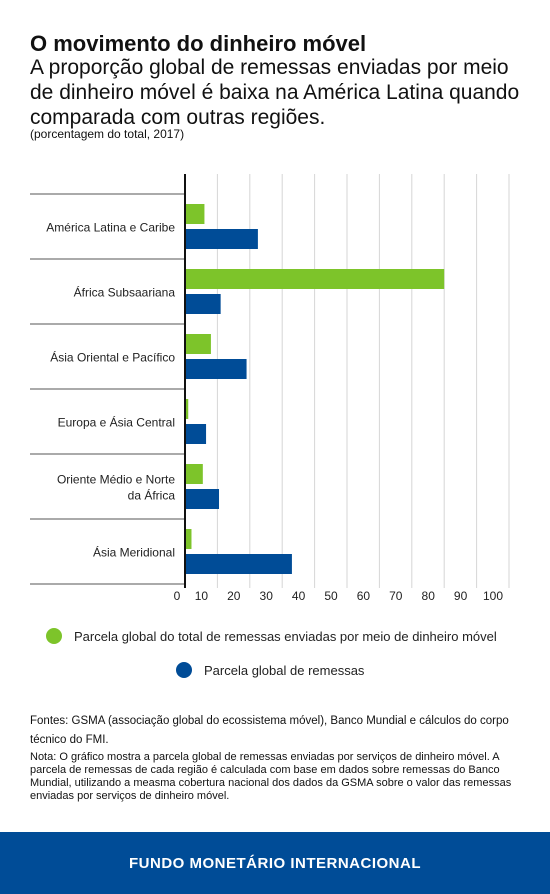  What do you see at coordinates (110, 228) in the screenshot?
I see `category-label: América Latina e Caribe` at bounding box center [110, 228].